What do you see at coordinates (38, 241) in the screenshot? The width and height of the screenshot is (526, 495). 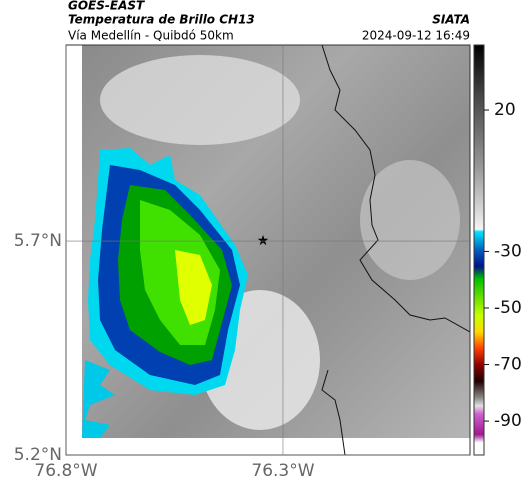 I see `lat-label: 5.7°N` at bounding box center [38, 241].